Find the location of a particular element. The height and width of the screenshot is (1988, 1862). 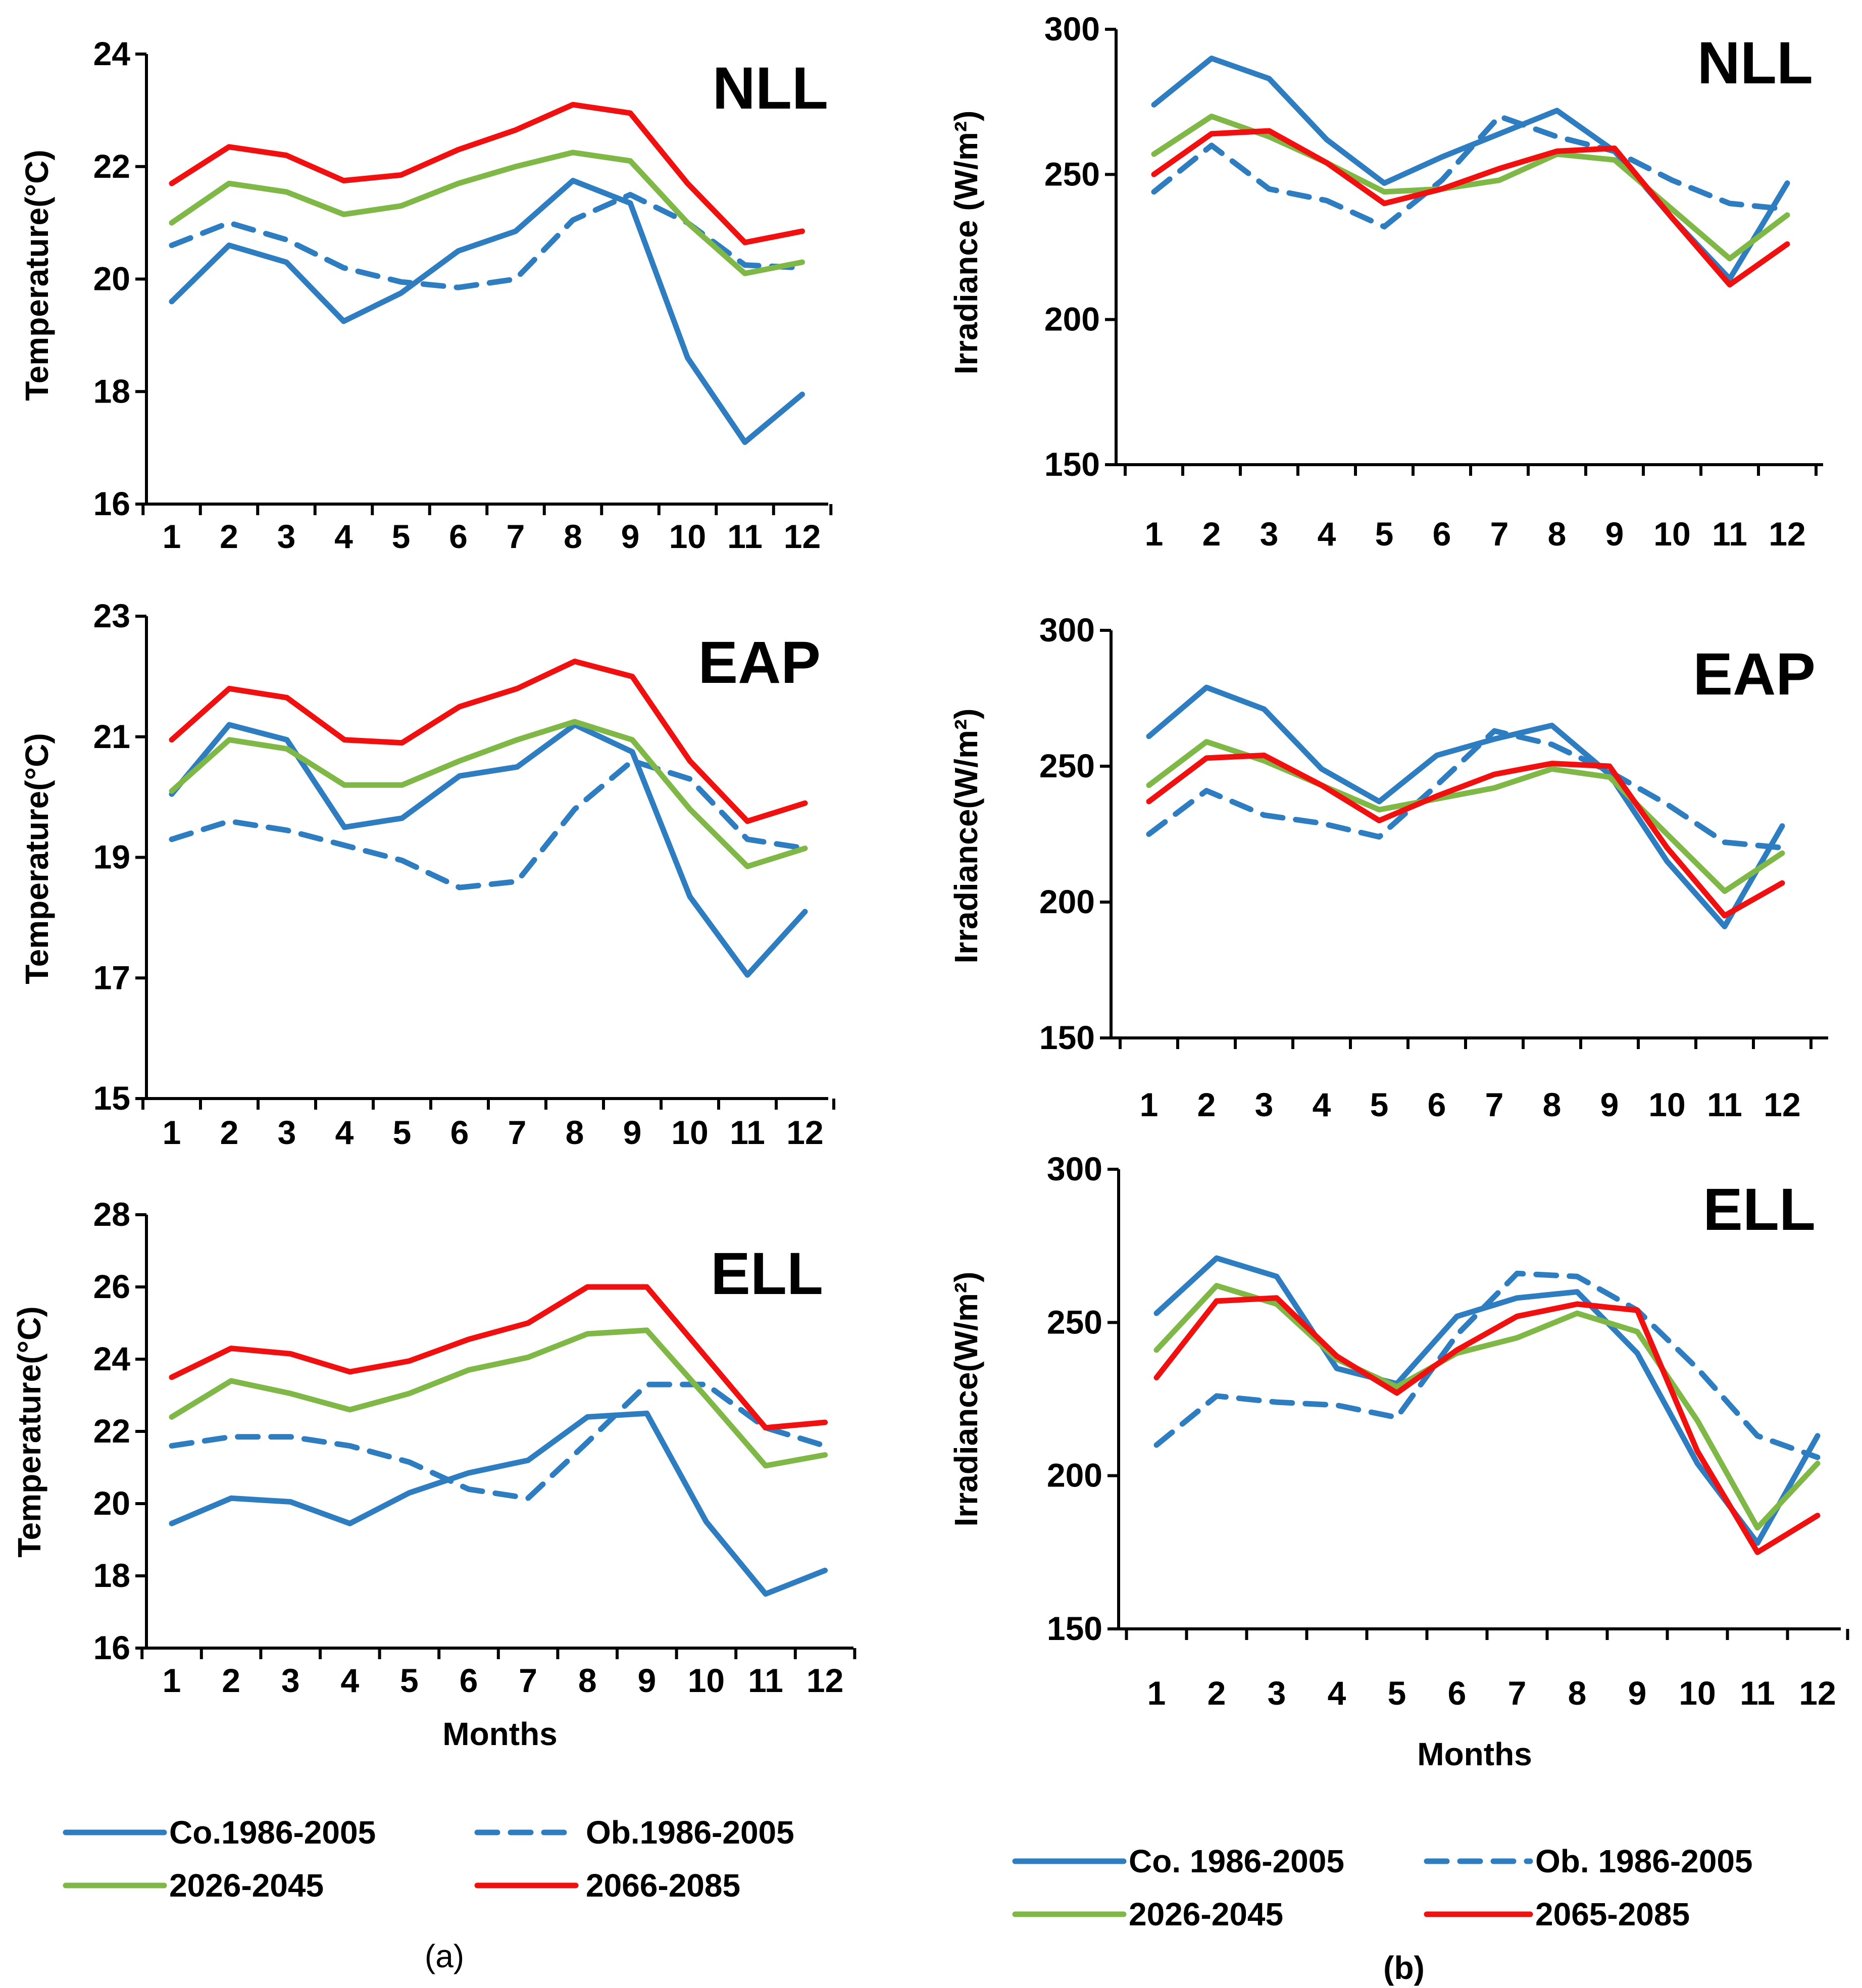

legend-b-near: 2026-2045 is located at coordinates (1147, 1914).